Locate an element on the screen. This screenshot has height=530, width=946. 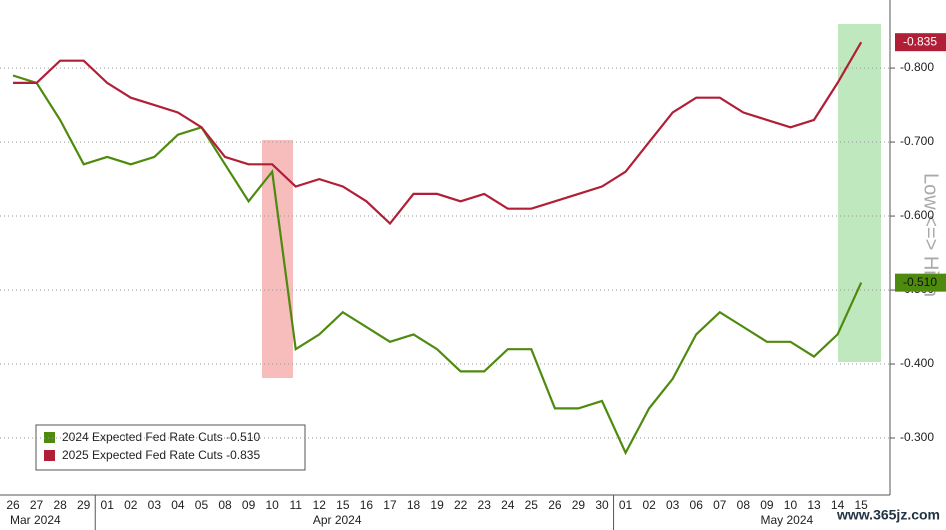
x-tick-label: 07 is located at coordinates (720, 505).